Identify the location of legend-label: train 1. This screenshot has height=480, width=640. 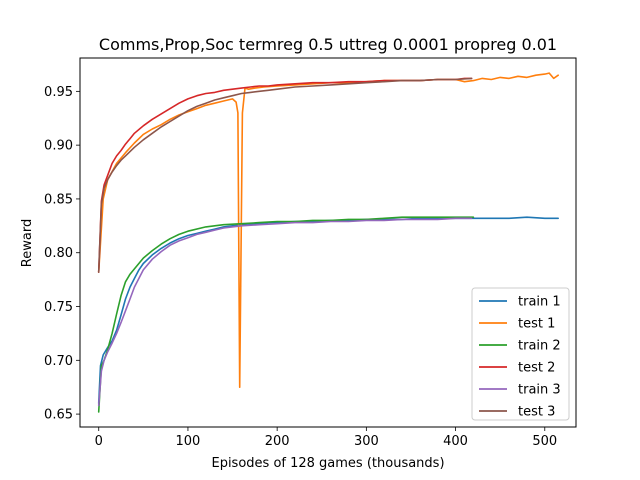
(539, 302).